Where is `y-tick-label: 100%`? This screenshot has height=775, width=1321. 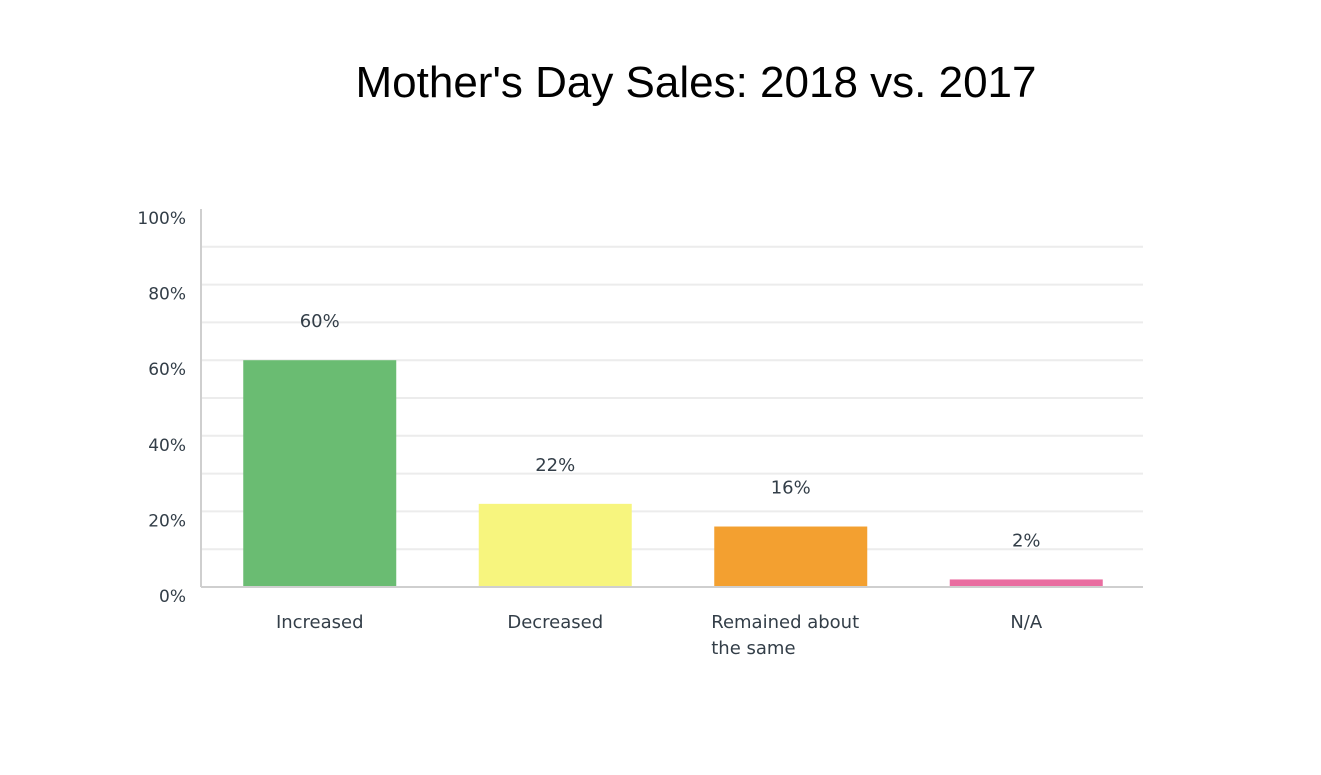
y-tick-label: 100% is located at coordinates (161, 219).